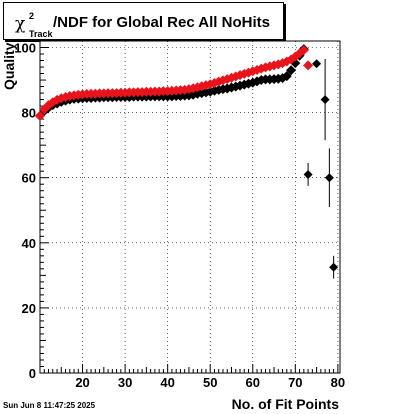  I want to click on x-tick-label: 50, so click(210, 382).